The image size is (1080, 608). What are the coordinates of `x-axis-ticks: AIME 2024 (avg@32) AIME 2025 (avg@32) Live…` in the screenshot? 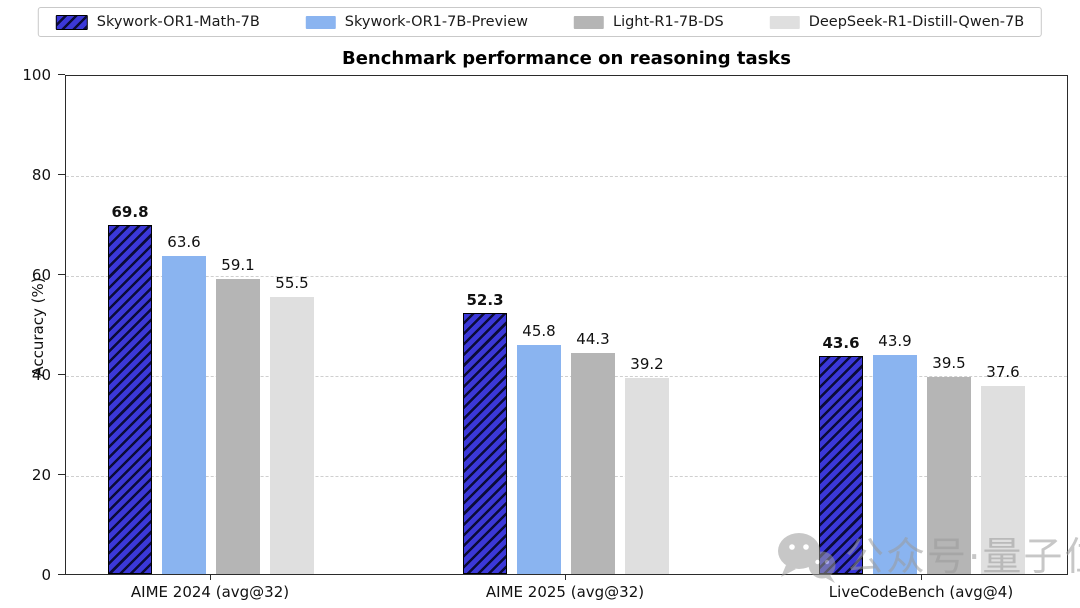 It's located at (566, 591).